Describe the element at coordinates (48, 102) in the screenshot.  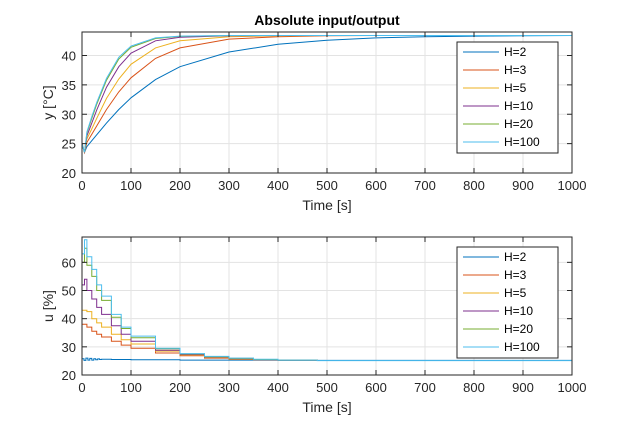
I see `y-axis-label: y [°C]` at that location.